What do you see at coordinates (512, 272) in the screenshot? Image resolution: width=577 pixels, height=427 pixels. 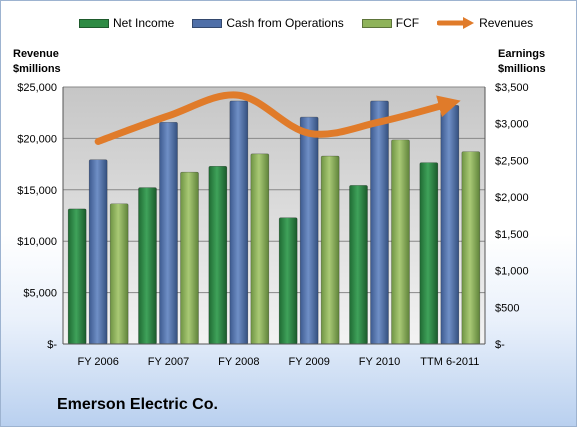 I see `right-tick-label: $1,000` at bounding box center [512, 272].